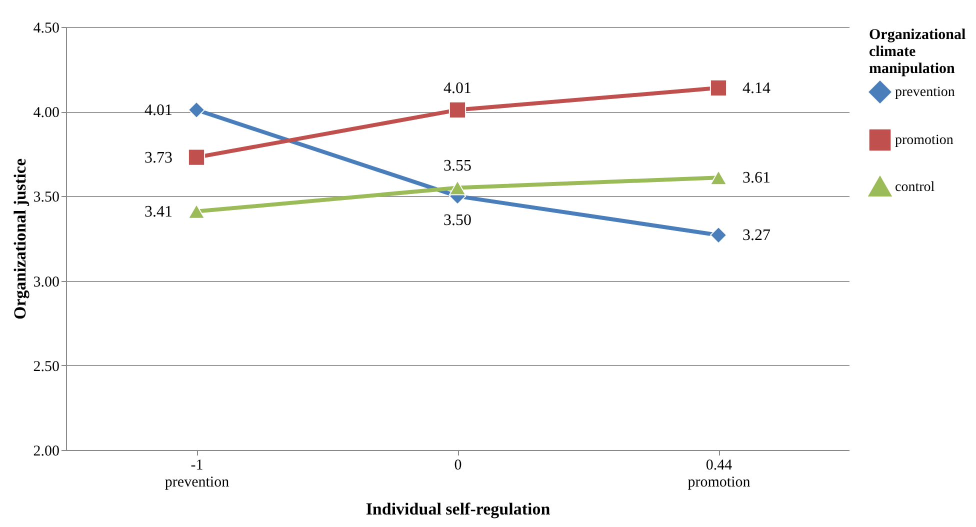 The image size is (976, 527). Describe the element at coordinates (158, 157) in the screenshot. I see `data-label: 3.73` at that location.